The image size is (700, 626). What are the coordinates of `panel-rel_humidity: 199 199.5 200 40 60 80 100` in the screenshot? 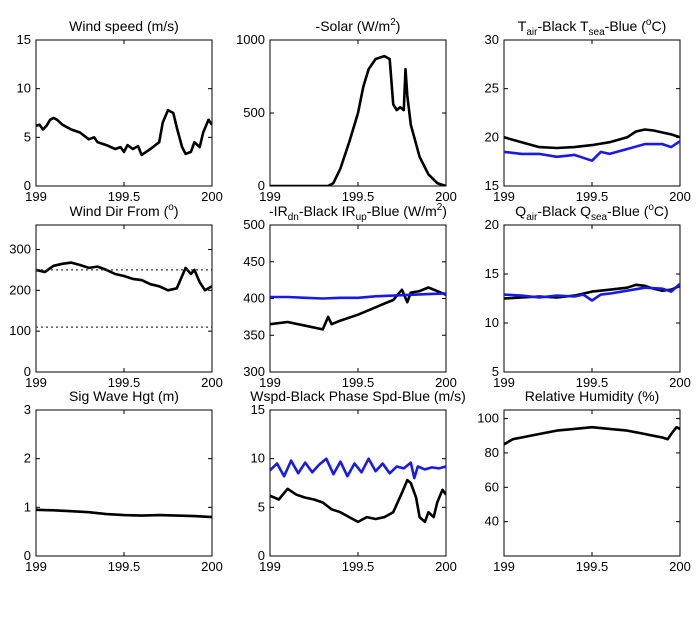 It's located at (584, 491).